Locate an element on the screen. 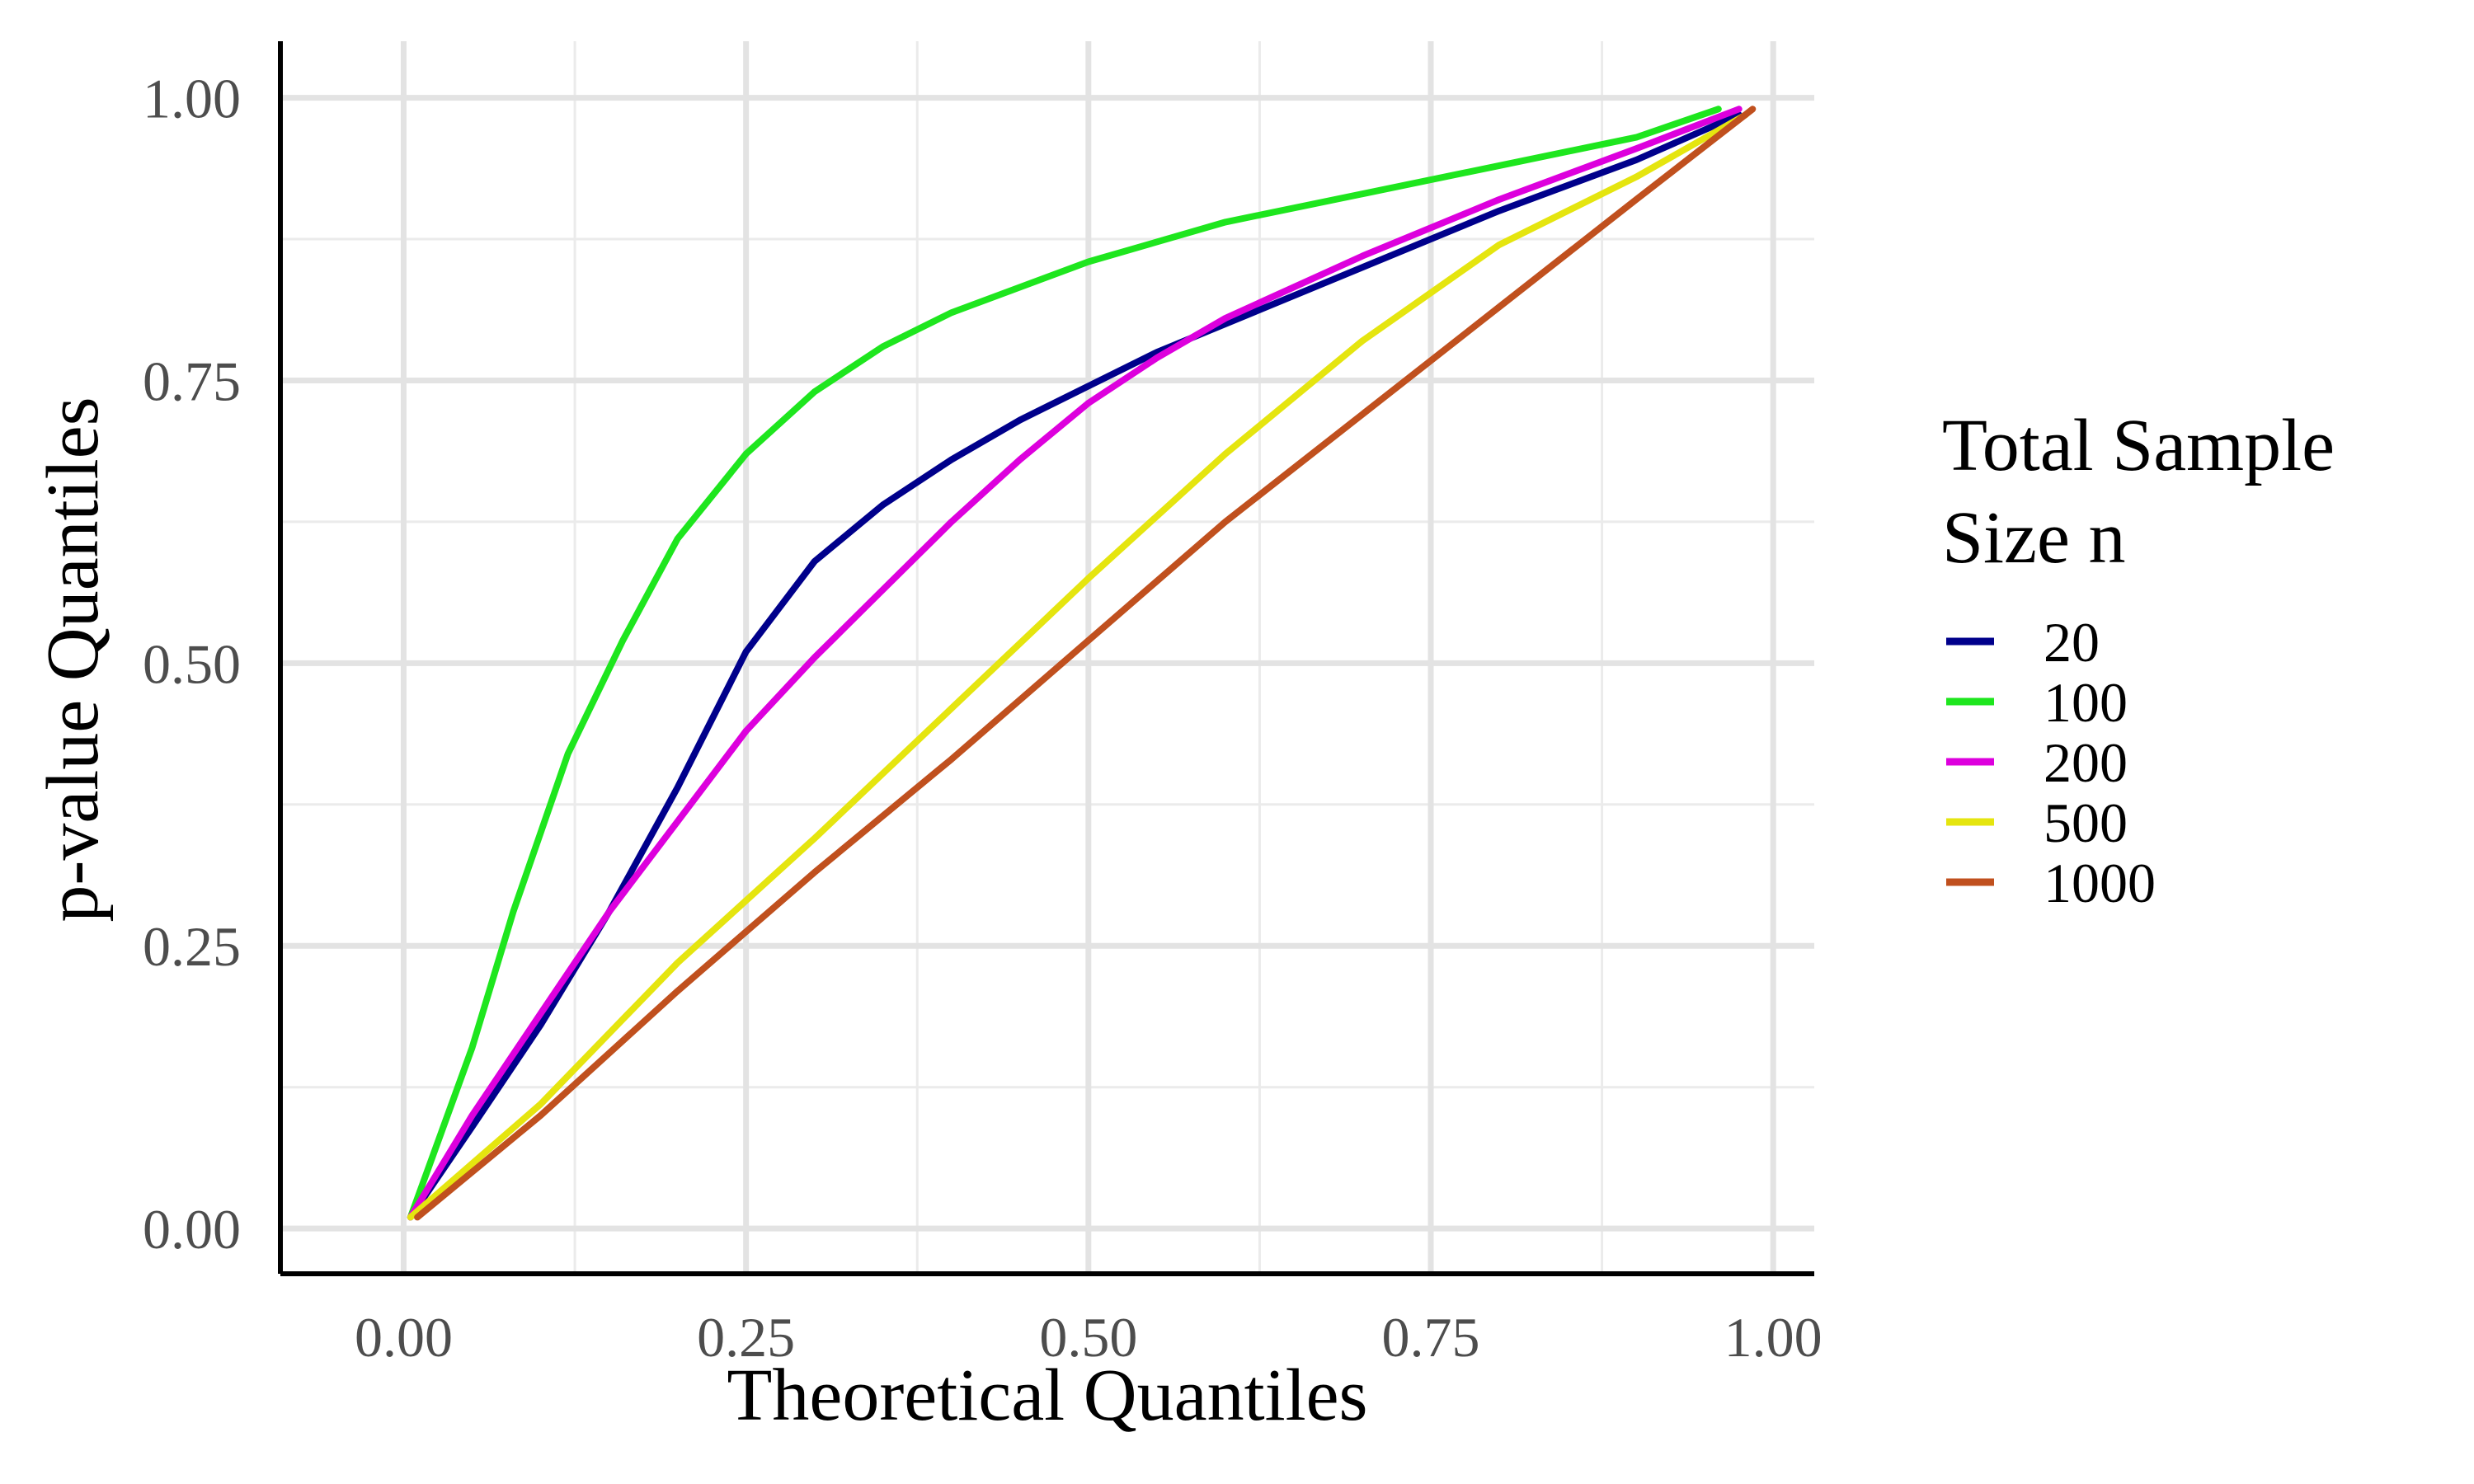 This screenshot has width=2474, height=1484. legend-label-20: 20 is located at coordinates (2072, 642).